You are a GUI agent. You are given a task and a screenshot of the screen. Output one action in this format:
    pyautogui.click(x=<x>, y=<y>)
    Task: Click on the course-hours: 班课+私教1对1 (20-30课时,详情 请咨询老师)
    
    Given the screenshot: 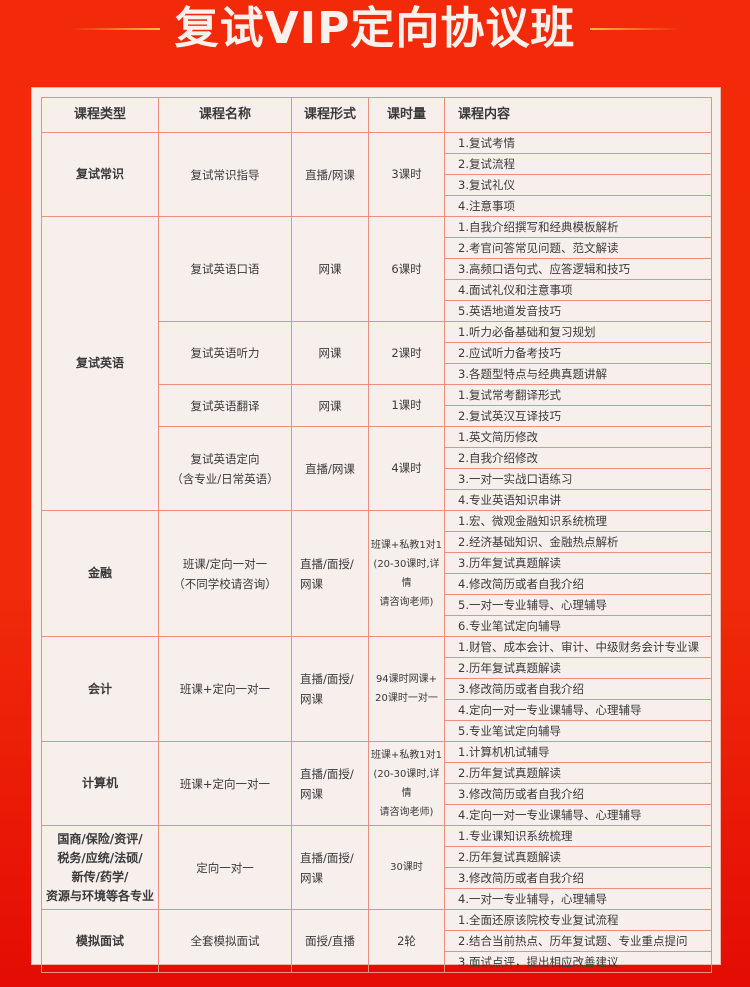 What is the action you would take?
    pyautogui.click(x=406, y=783)
    